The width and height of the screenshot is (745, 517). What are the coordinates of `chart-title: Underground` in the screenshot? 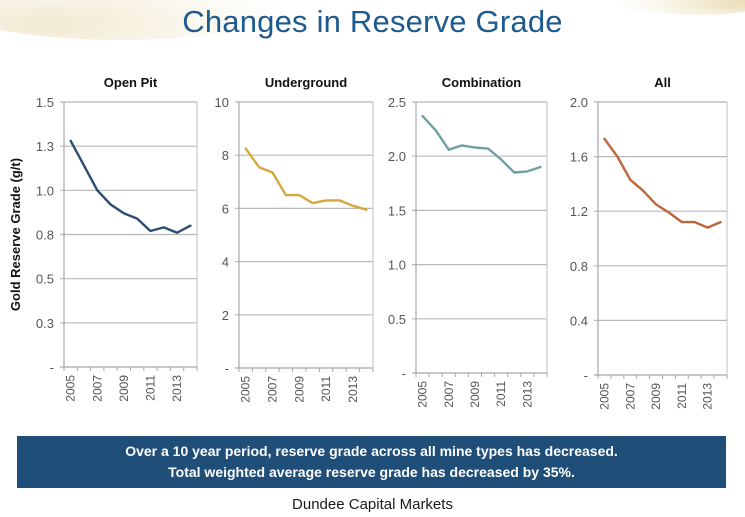 It's located at (306, 82).